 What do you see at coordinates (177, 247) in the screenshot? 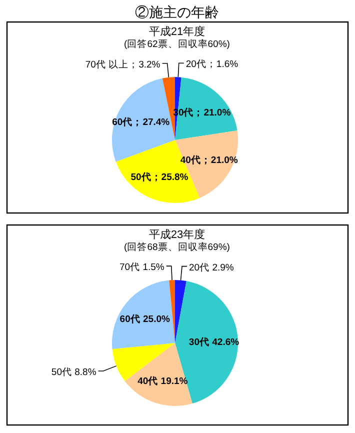
I see `text: (回答68票、回収率69%)` at bounding box center [177, 247].